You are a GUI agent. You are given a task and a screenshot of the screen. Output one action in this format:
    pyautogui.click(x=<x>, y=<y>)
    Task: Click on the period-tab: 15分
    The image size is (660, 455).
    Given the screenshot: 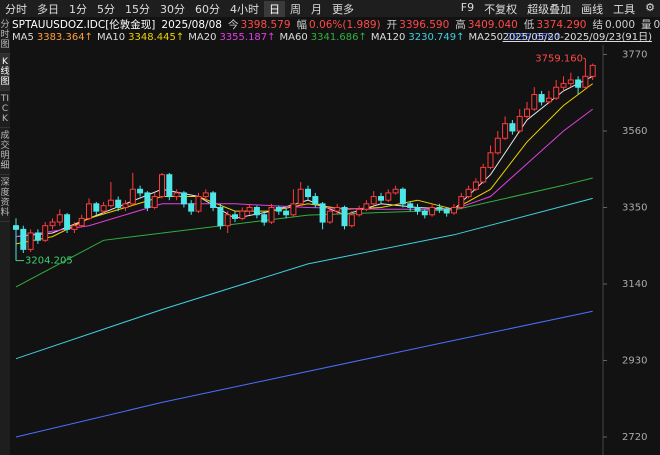 What is the action you would take?
    pyautogui.click(x=137, y=9)
    